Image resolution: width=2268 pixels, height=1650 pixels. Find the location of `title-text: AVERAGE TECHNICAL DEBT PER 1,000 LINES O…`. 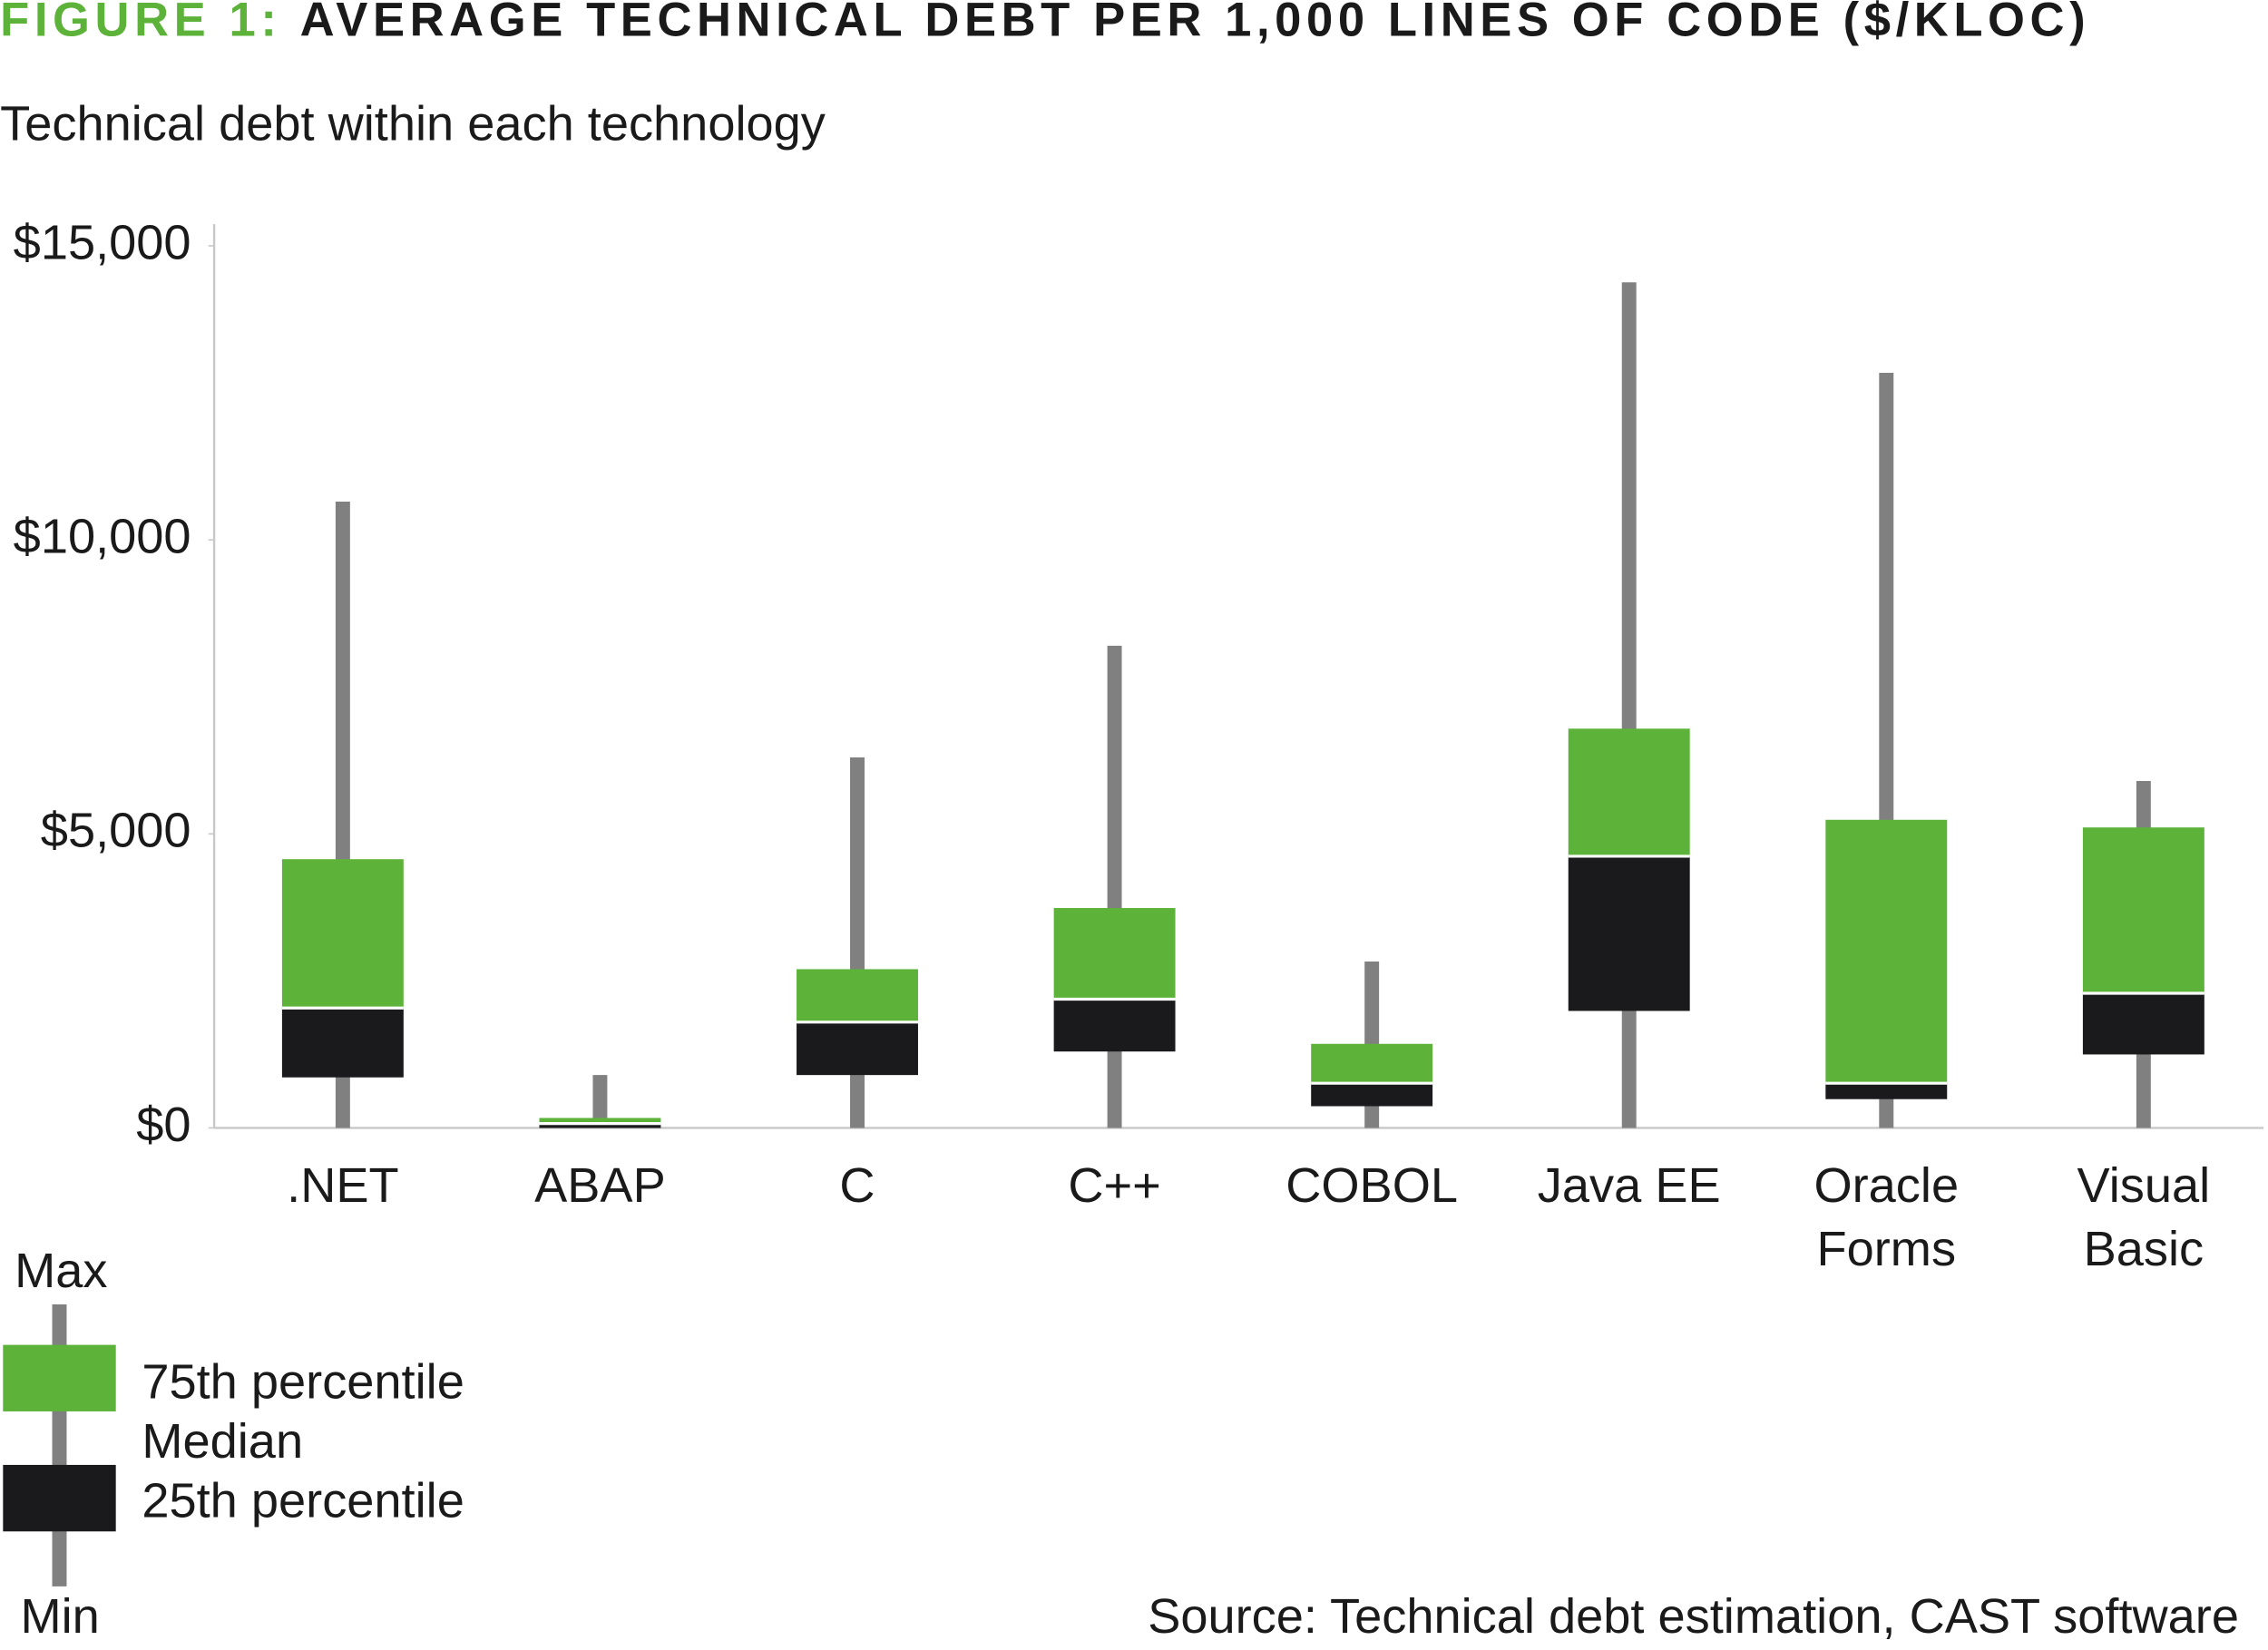

title-text: AVERAGE TECHNICAL DEBT PER 1,000 LINES O… is located at coordinates (1195, 23).